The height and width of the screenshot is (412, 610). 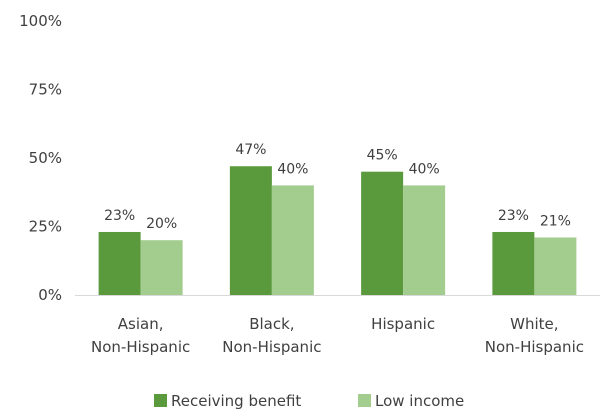 I want to click on y-tick-label: 0%, so click(x=50, y=295).